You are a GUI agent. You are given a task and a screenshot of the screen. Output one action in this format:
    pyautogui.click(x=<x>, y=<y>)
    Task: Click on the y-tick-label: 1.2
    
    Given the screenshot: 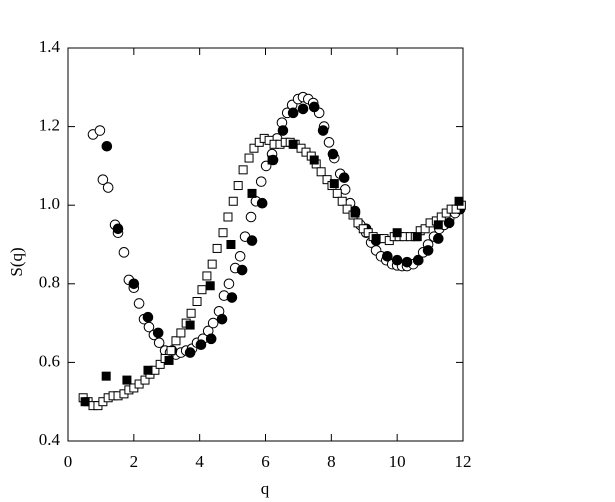 What is the action you would take?
    pyautogui.click(x=49, y=125)
    